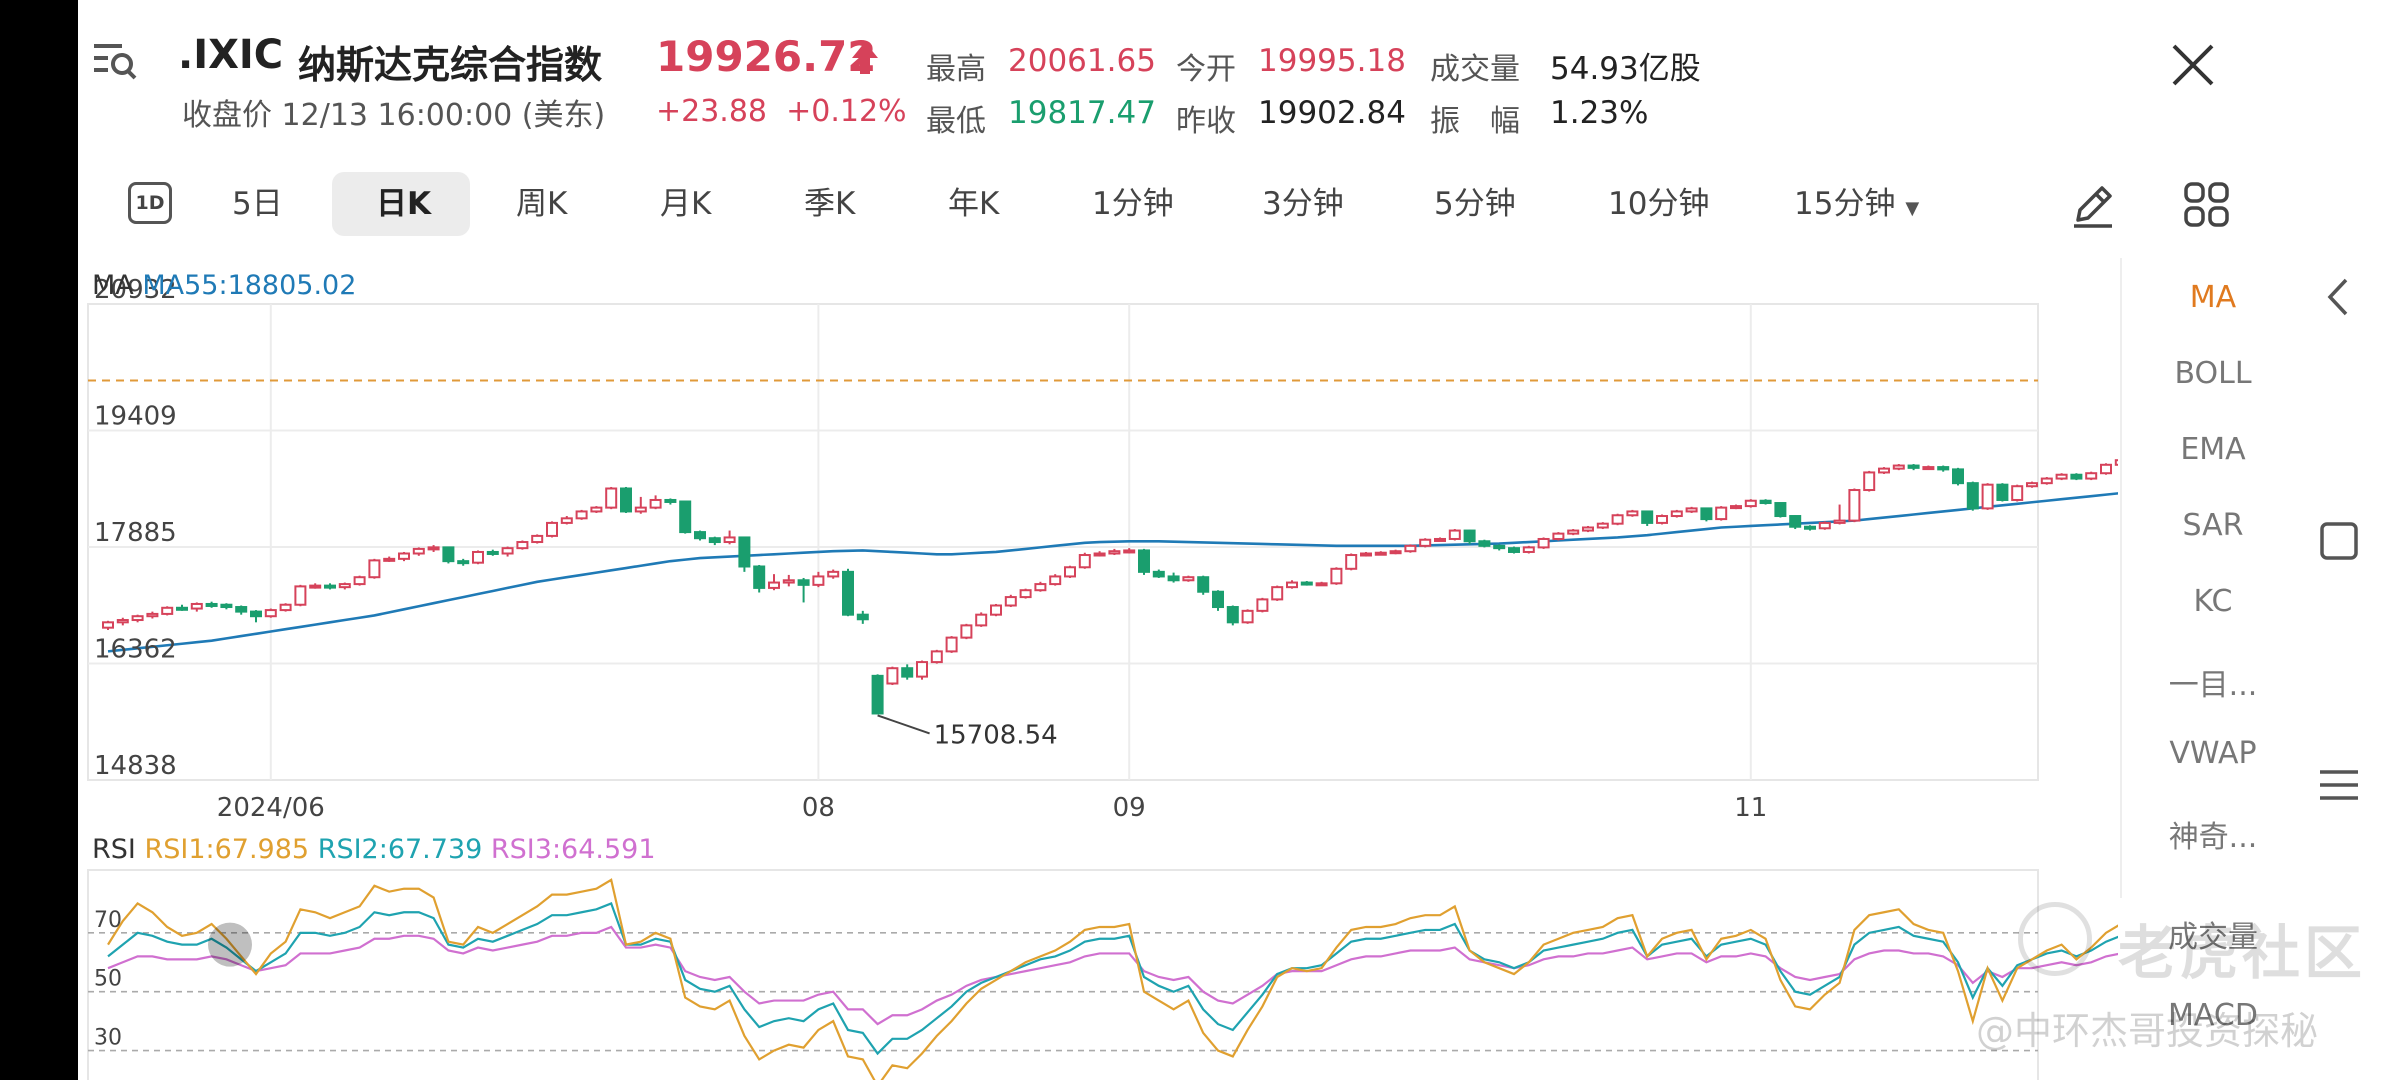  I want to click on tab-15min: 15分钟 ▼, so click(1856, 200).